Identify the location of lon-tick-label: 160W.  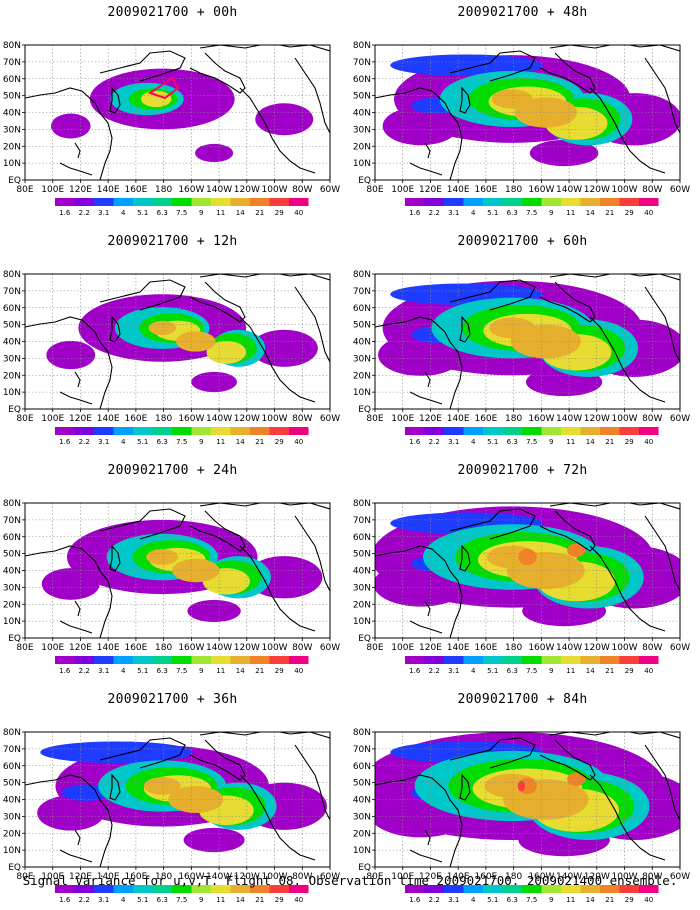
(191, 419).